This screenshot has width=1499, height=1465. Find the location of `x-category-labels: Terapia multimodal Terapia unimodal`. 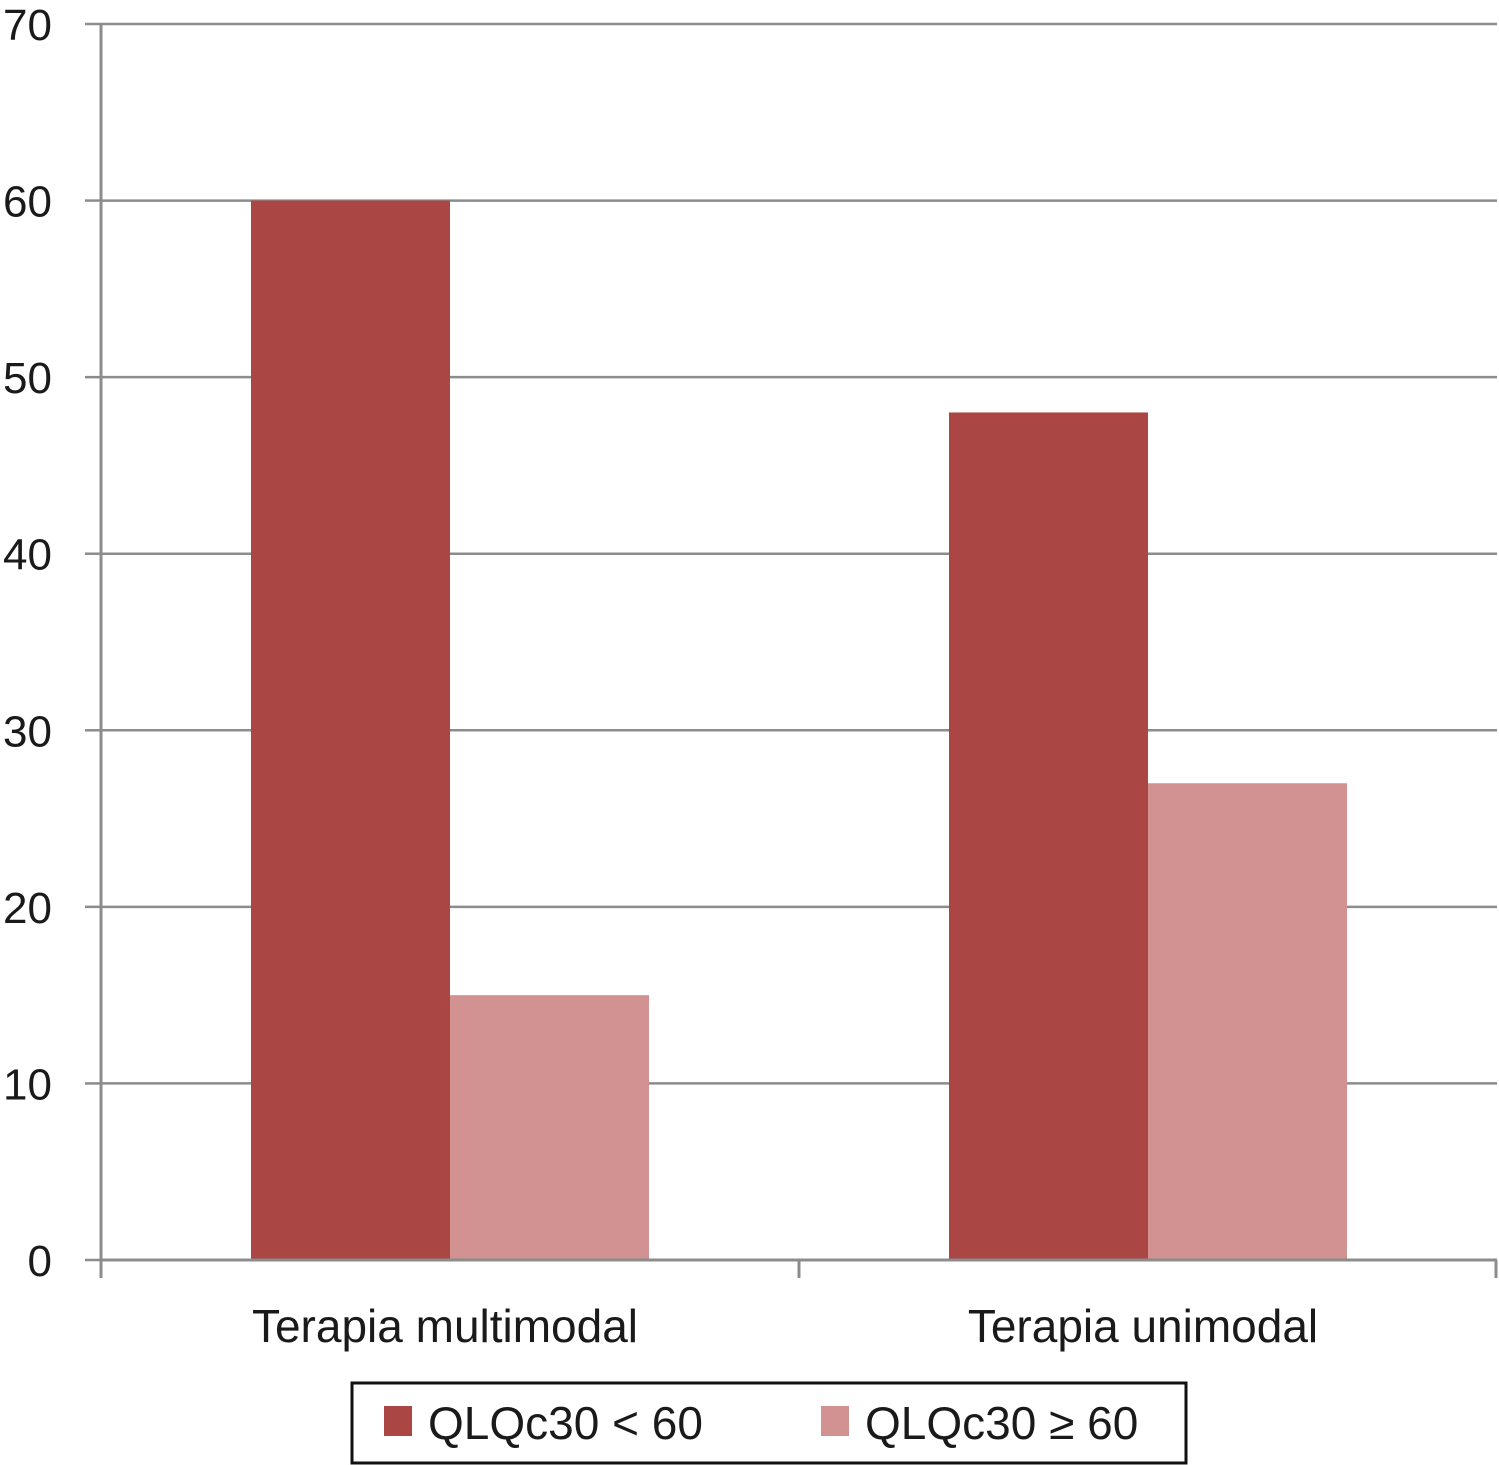

x-category-labels: Terapia multimodal Terapia unimodal is located at coordinates (785, 1326).